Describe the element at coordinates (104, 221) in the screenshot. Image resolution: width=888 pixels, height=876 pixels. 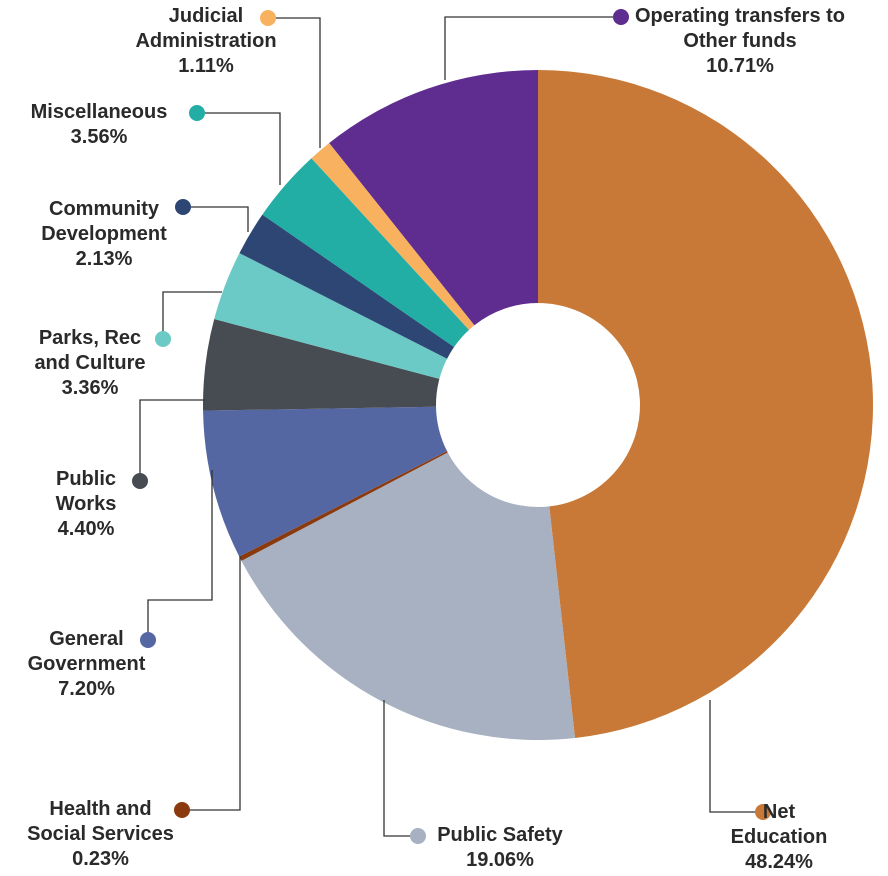
I see `category-label: Community Development` at that location.